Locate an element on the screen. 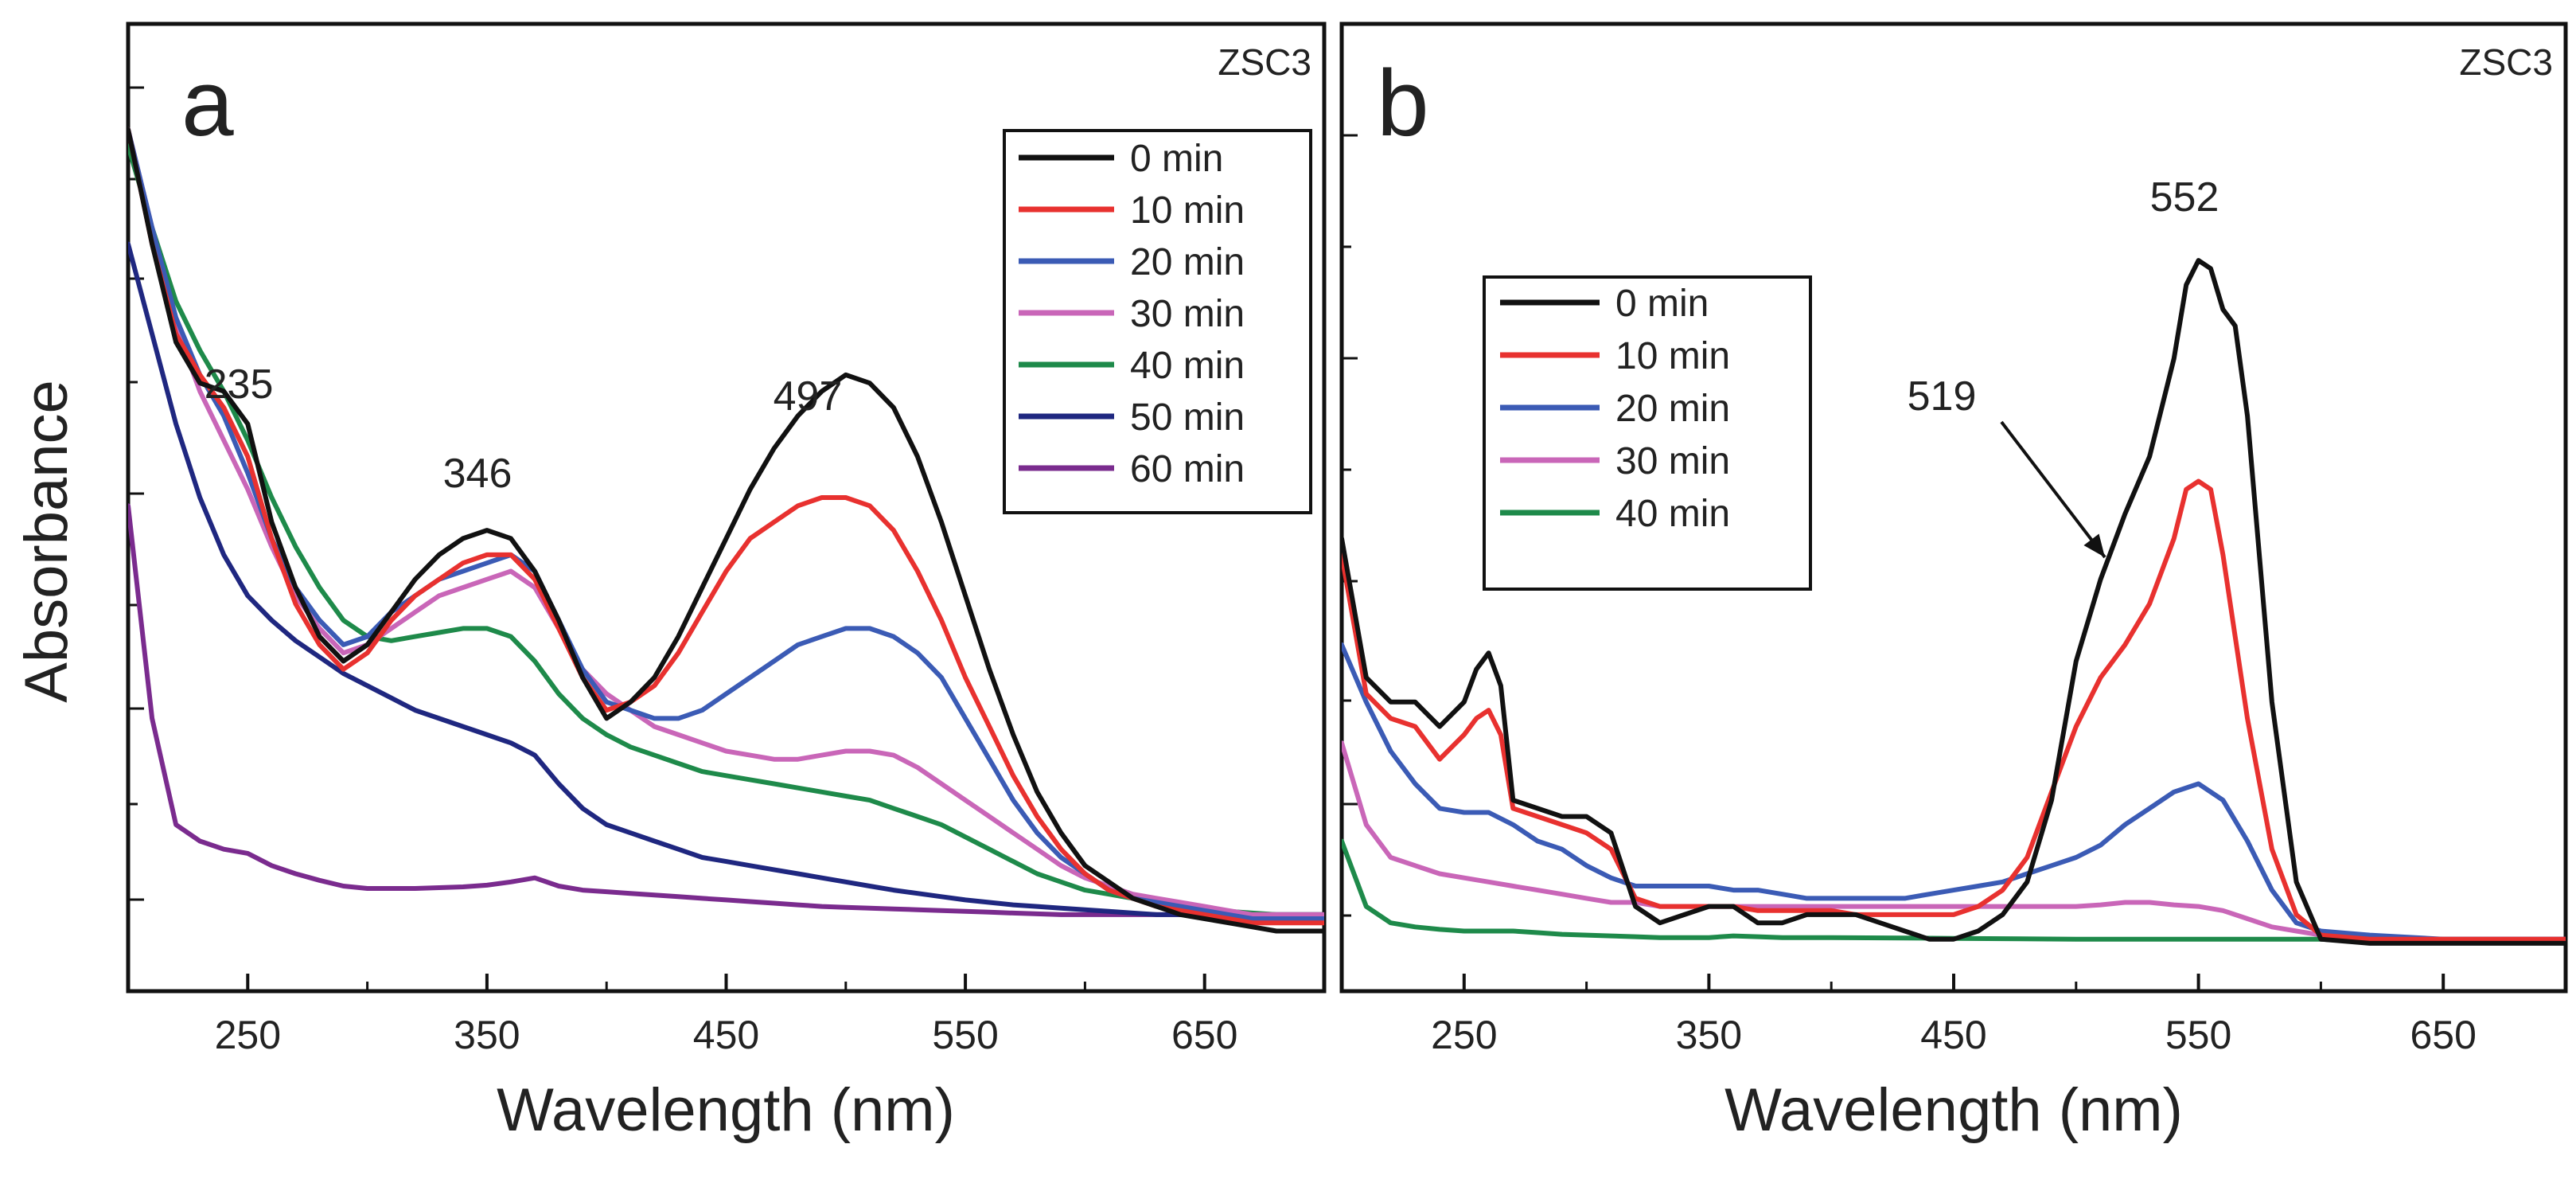 The height and width of the screenshot is (1187, 2576). panel-b-x-tick-label: 650 is located at coordinates (2443, 1035).